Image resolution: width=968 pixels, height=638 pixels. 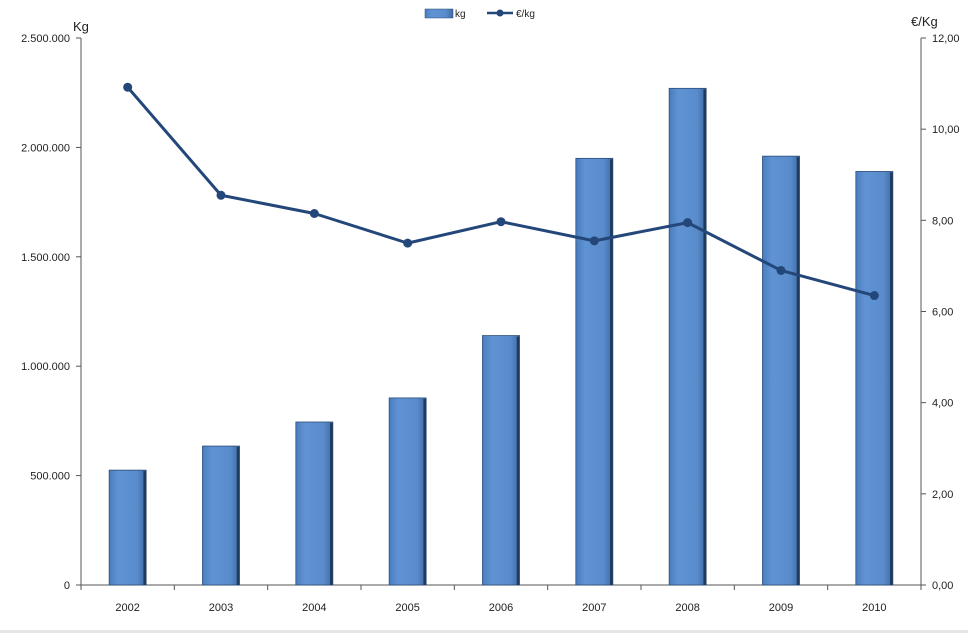 What do you see at coordinates (942, 313) in the screenshot?
I see `y2-tick-label: 6,00` at bounding box center [942, 313].